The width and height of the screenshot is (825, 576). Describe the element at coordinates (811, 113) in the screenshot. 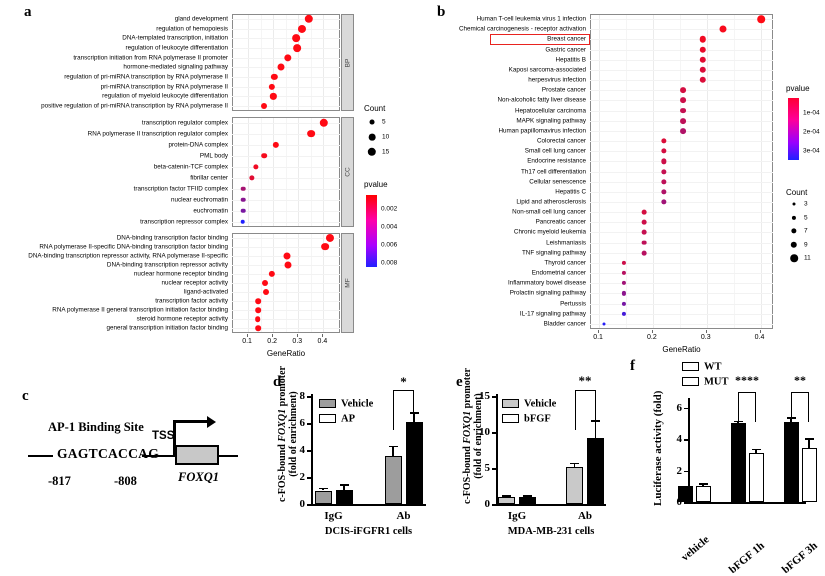

I see `pvalue-legend-label: 1e-04` at that location.